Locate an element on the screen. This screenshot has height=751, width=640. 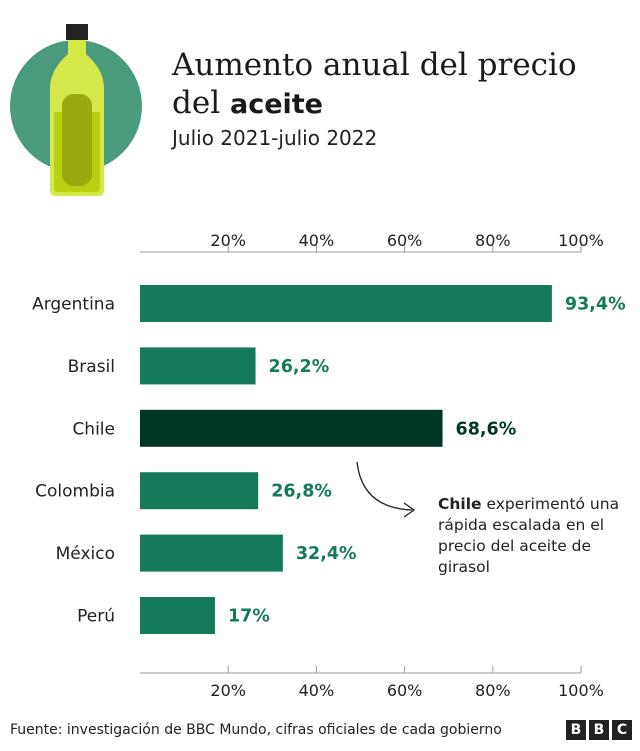
chart-title: Aumento anual del precio del aceite is located at coordinates (374, 85).